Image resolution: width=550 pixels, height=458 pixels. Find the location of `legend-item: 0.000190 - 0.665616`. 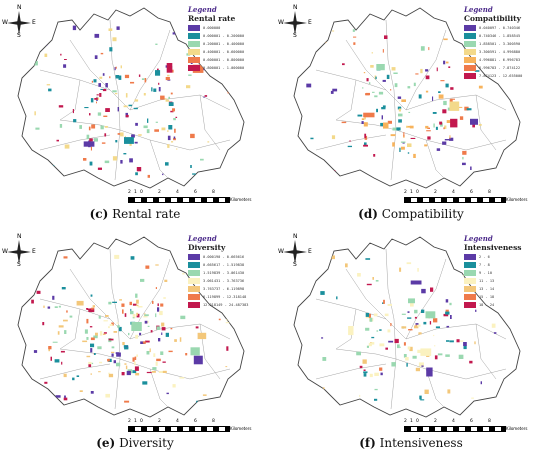

legend-item: 0.000190 - 0.665616 is located at coordinates (229, 257).